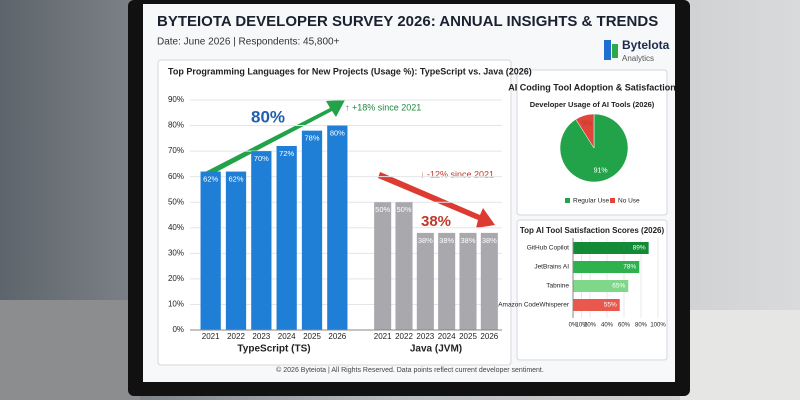  I want to click on value-label: 91%, so click(601, 171).